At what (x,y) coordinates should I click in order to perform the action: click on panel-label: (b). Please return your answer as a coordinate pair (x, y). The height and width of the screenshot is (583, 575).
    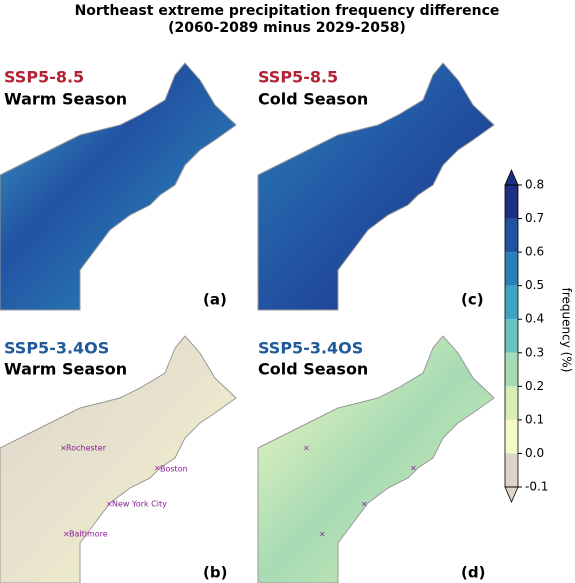
    Looking at the image, I should click on (215, 573).